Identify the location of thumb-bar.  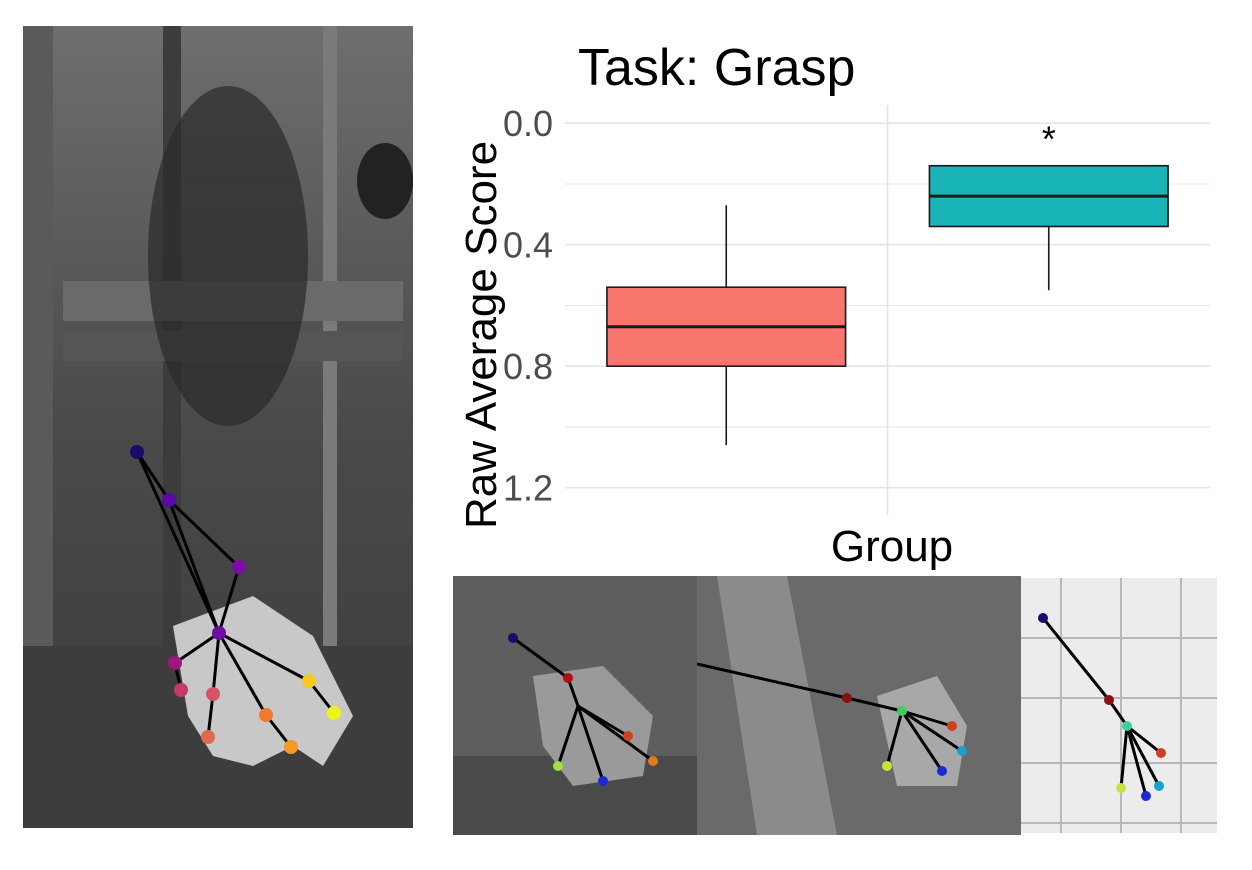
(777, 705).